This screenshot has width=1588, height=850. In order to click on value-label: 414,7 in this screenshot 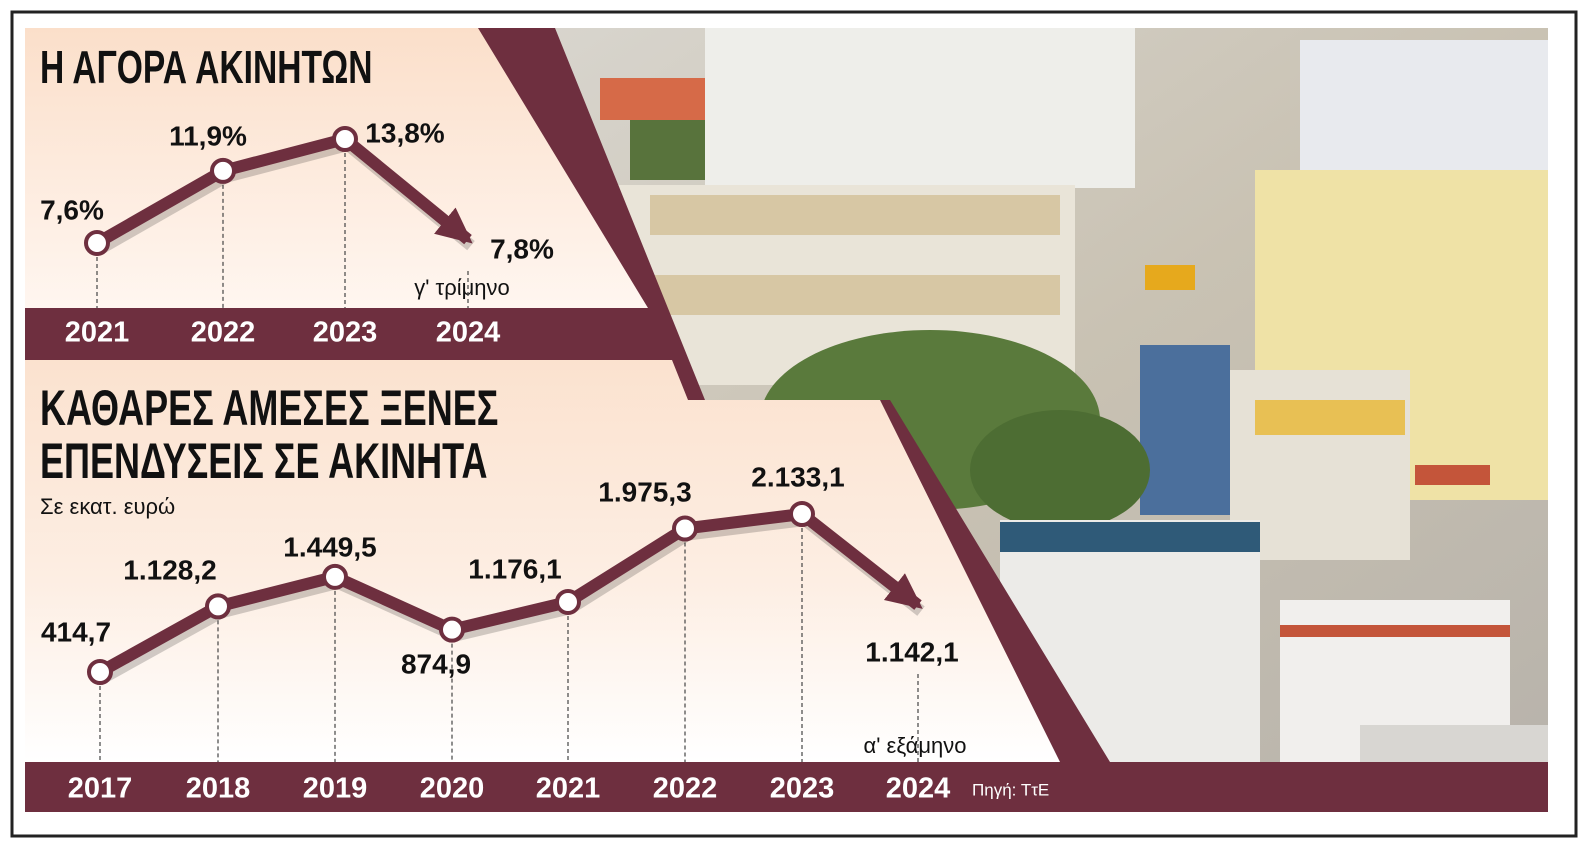, I will do `click(76, 631)`.